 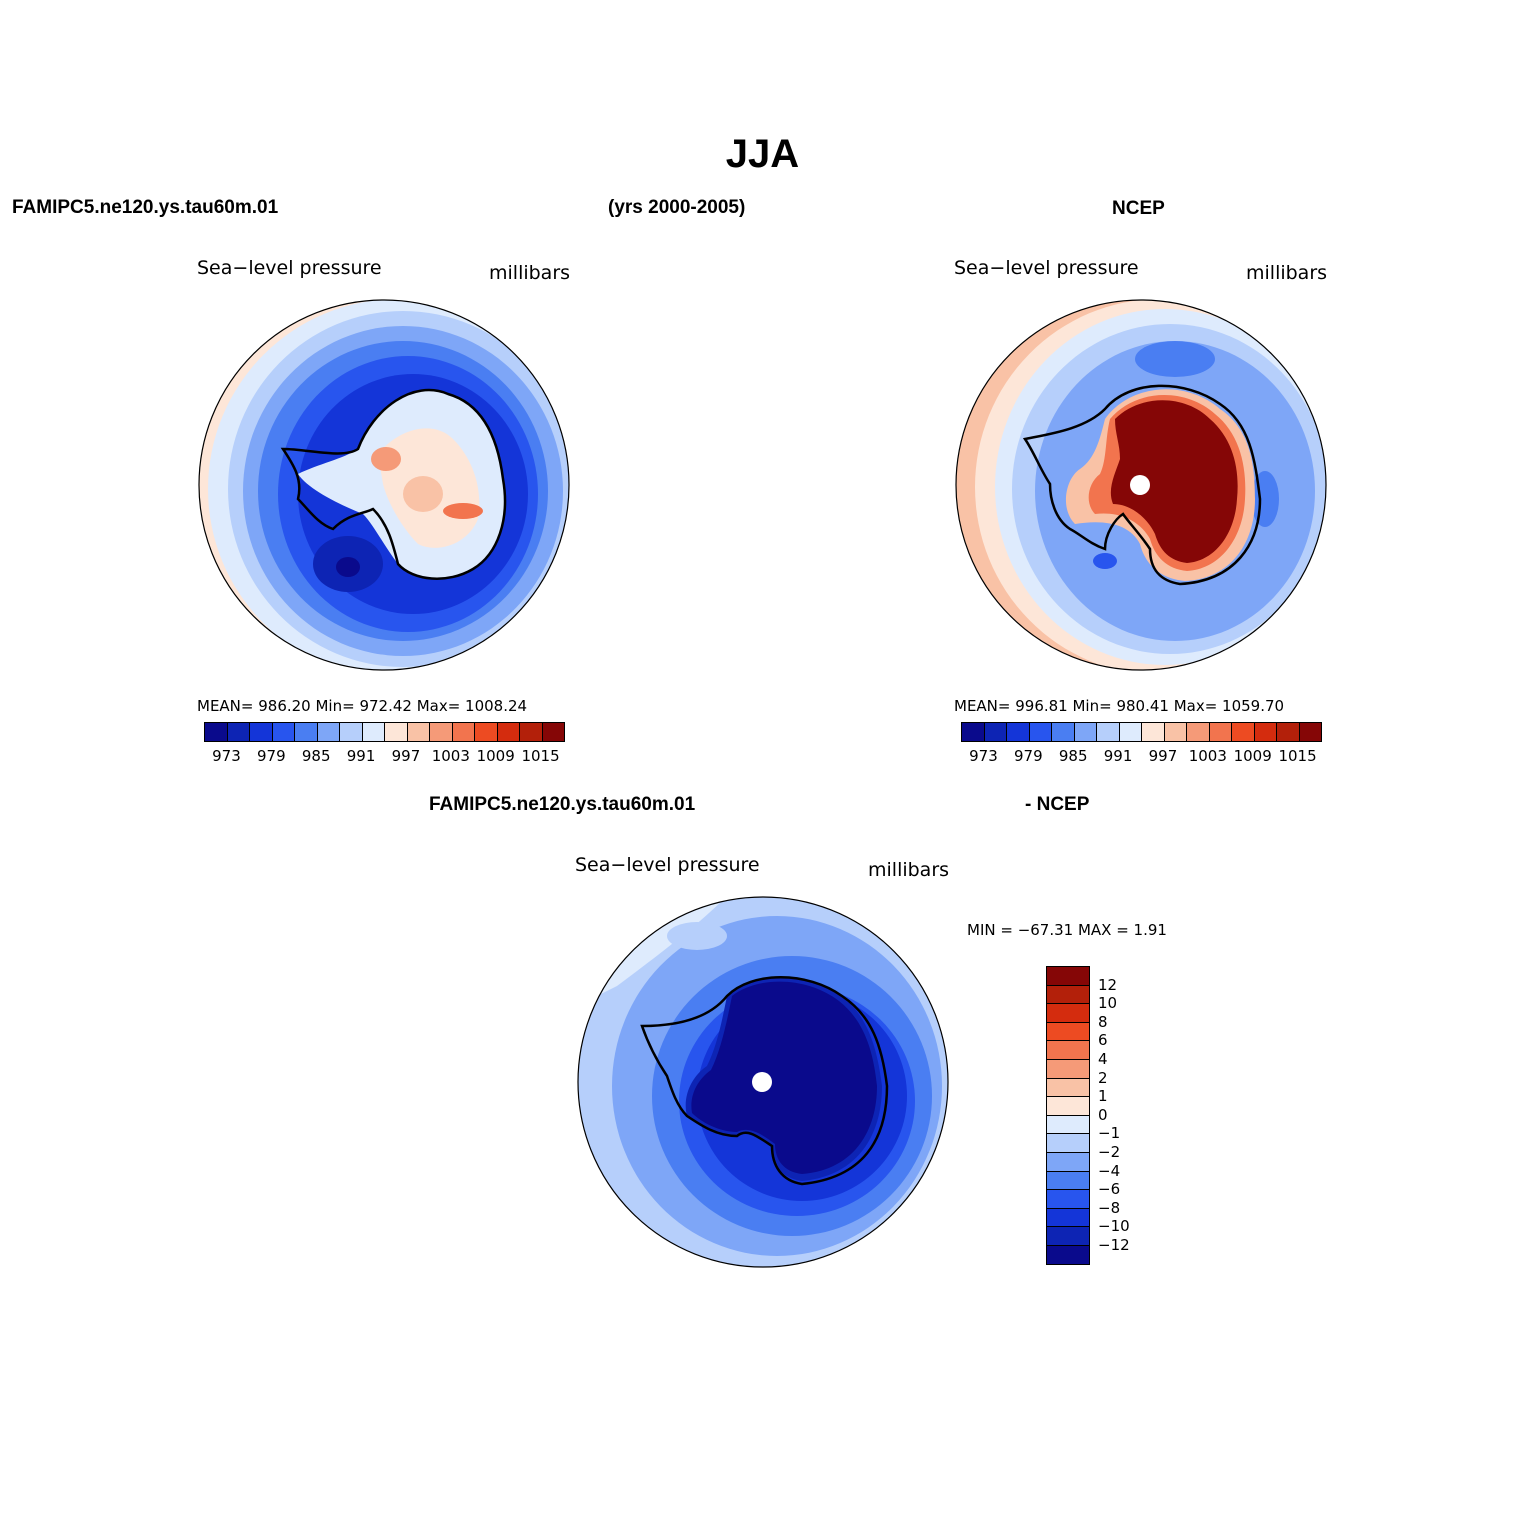 What do you see at coordinates (677, 207) in the screenshot?
I see `header-center: (yrs 2000-2005)` at bounding box center [677, 207].